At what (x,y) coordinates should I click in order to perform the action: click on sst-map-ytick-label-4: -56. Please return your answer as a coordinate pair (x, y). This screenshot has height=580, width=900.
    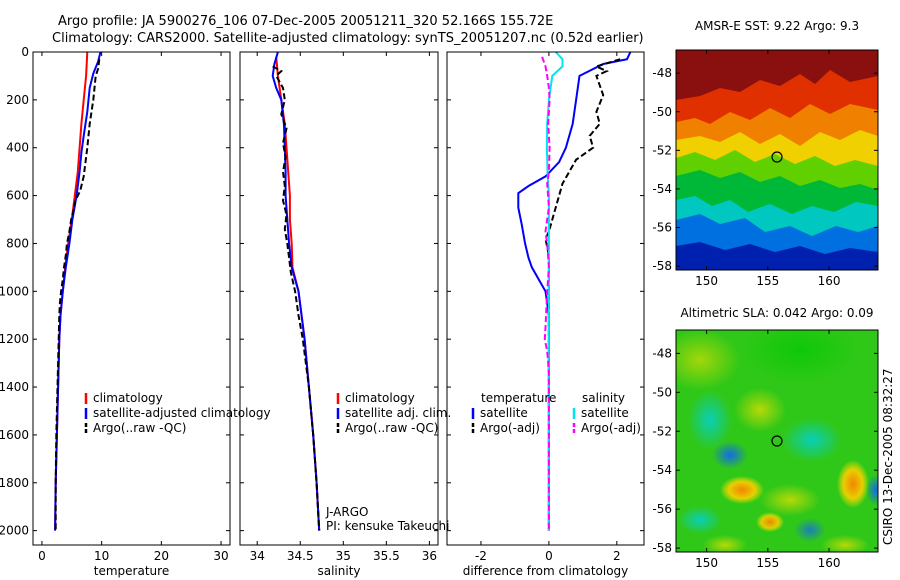
    Looking at the image, I should click on (662, 228).